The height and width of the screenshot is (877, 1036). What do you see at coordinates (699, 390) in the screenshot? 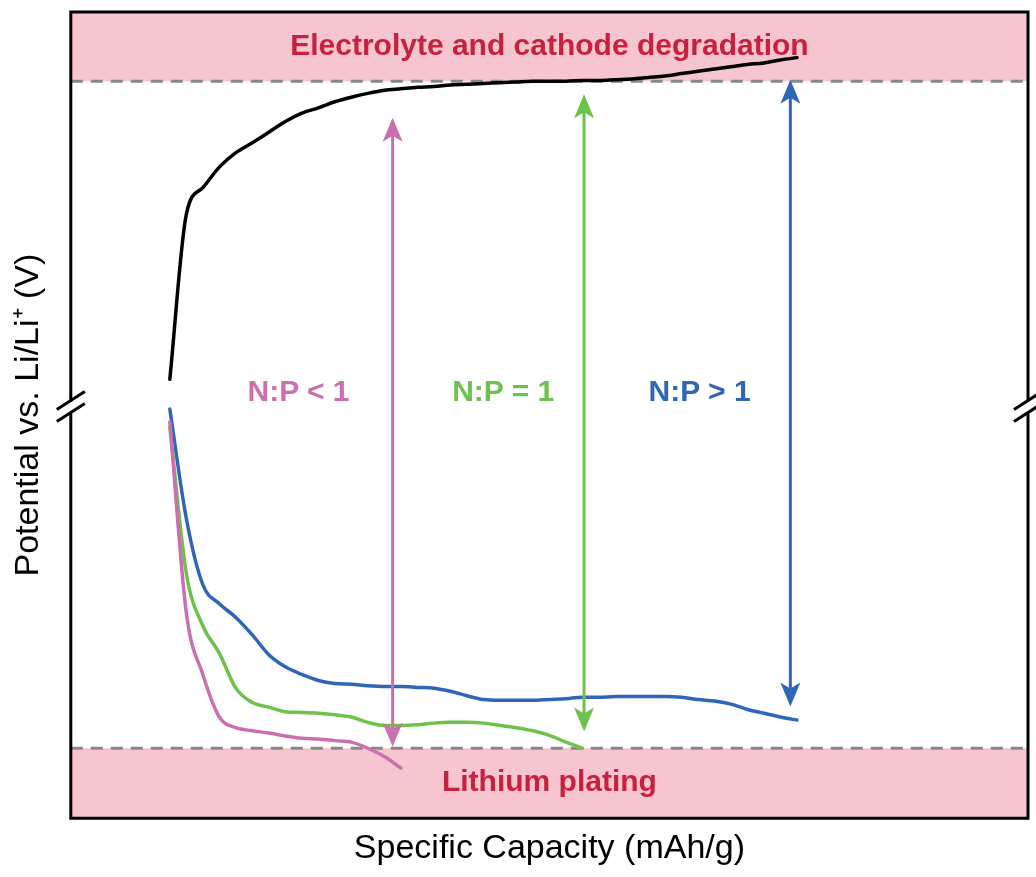
I see `annotation: N:P > 1` at bounding box center [699, 390].